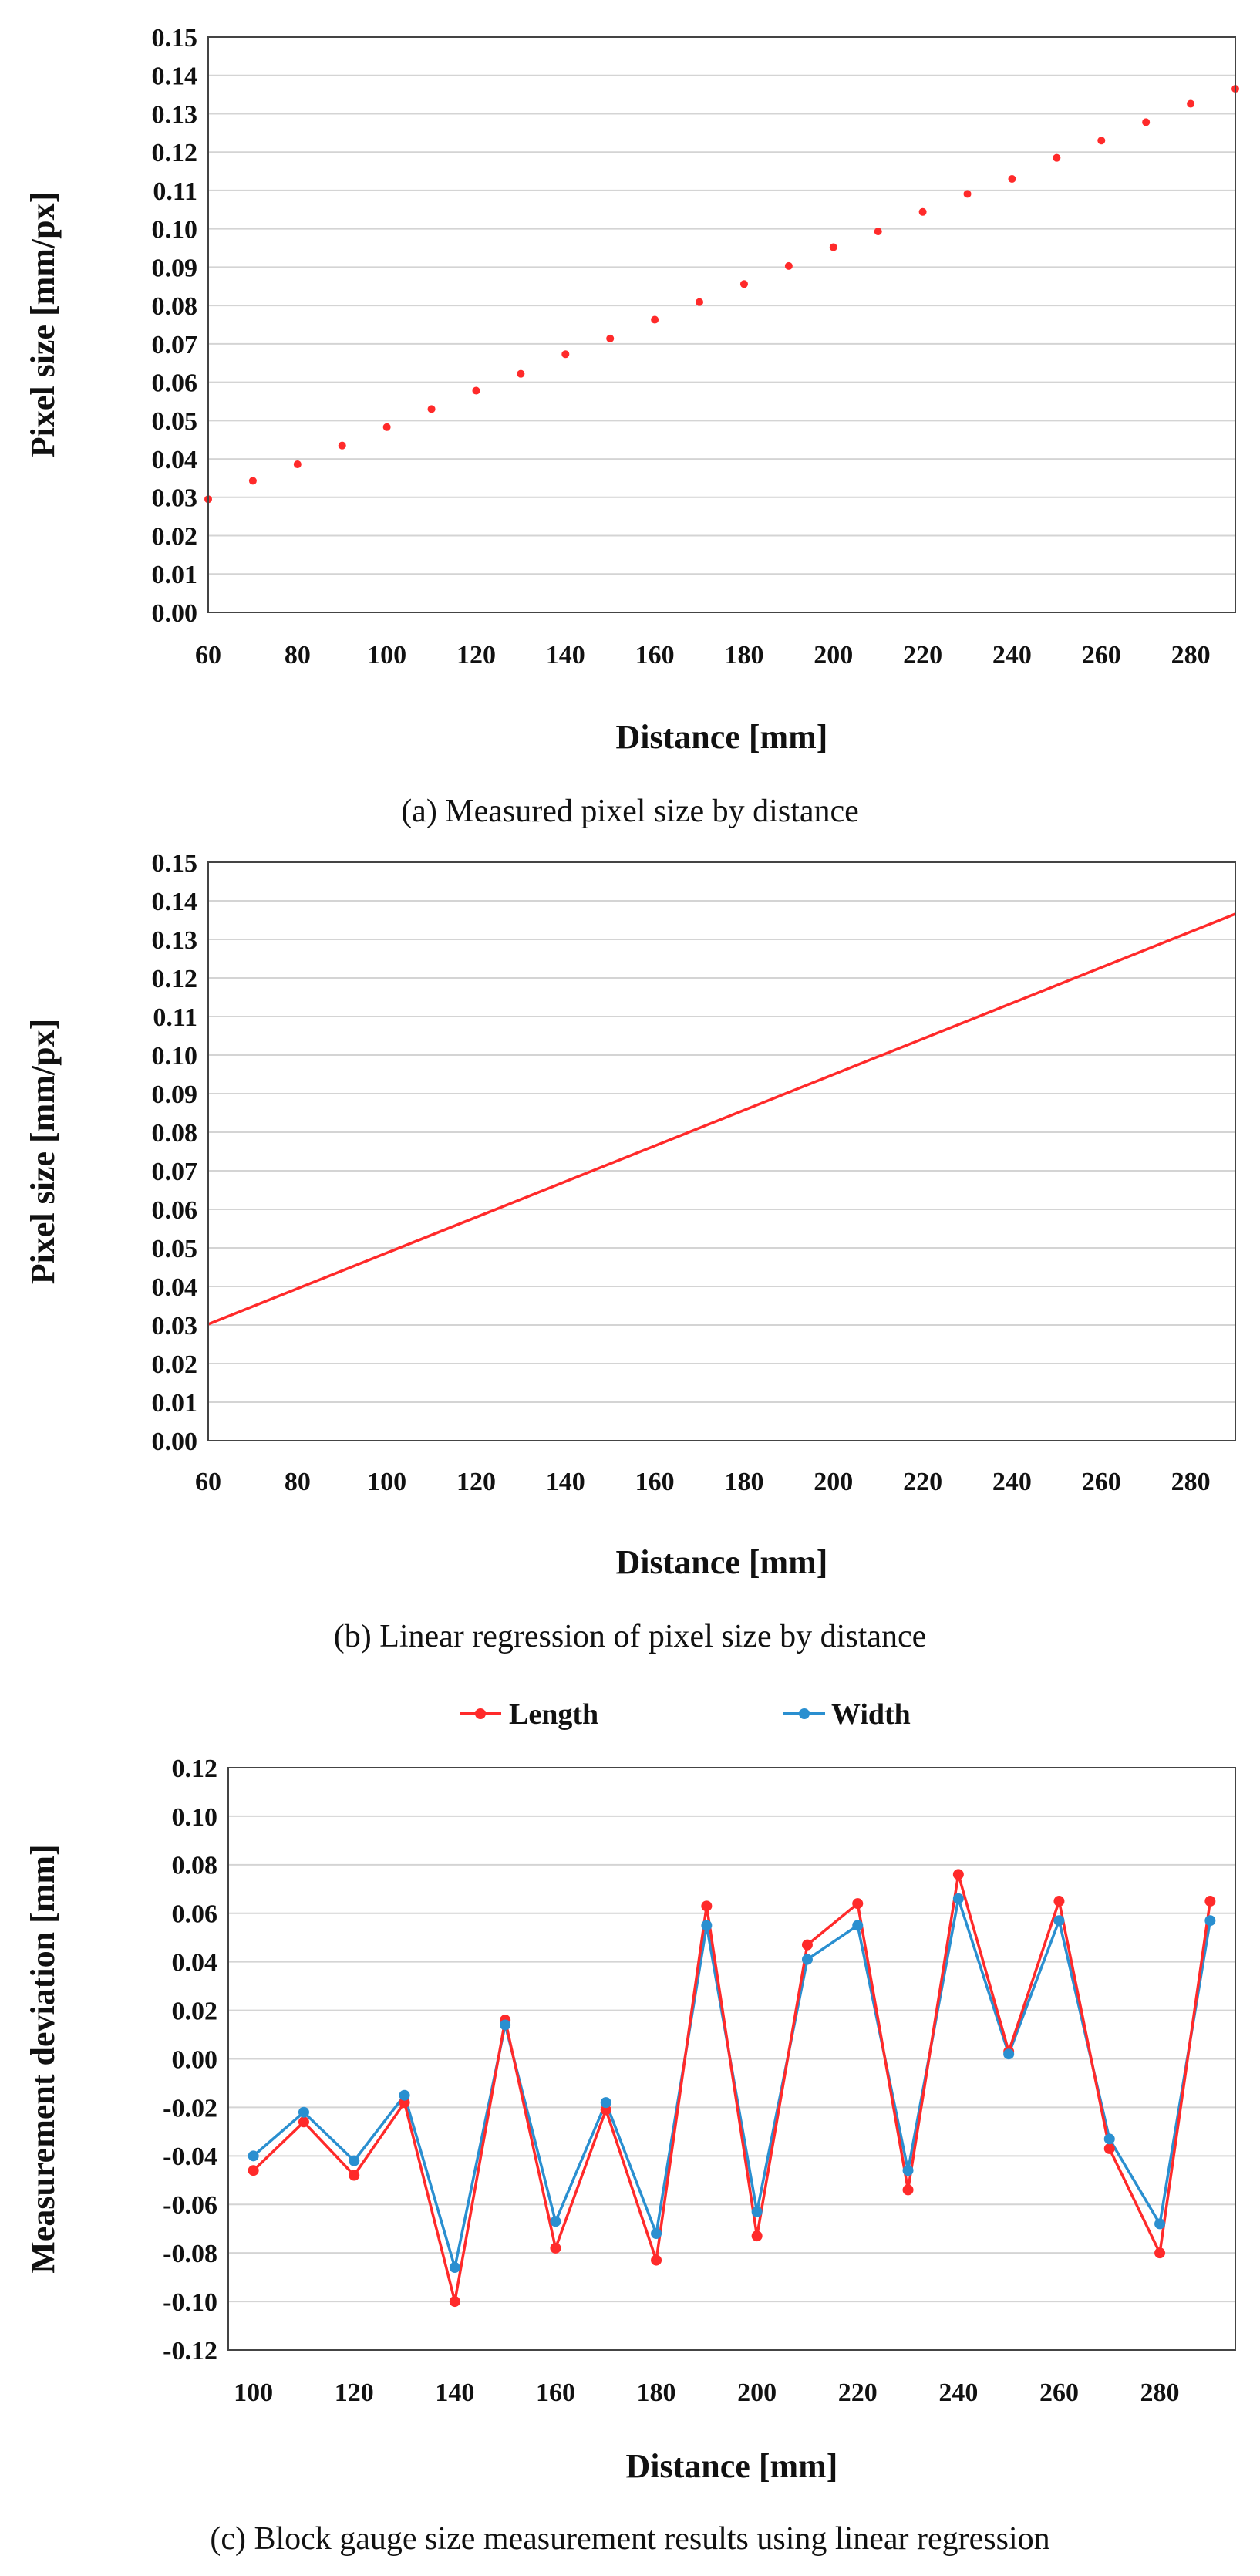 This screenshot has height=2576, width=1260. Describe the element at coordinates (175, 1287) in the screenshot. I see `y-tick-label: 0.04` at that location.